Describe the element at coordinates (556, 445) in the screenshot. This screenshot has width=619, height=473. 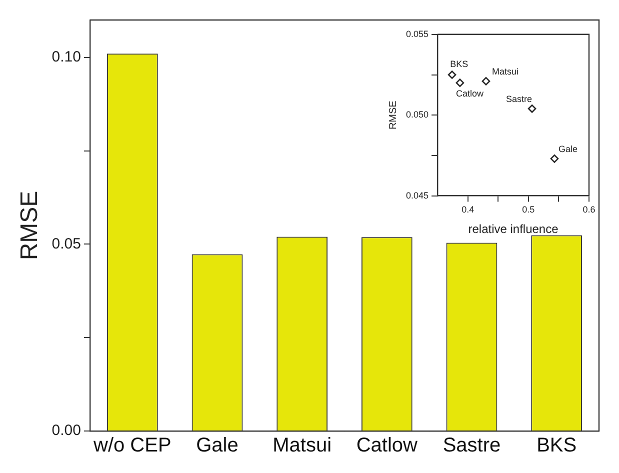
I see `x-tick-label: BKS` at that location.